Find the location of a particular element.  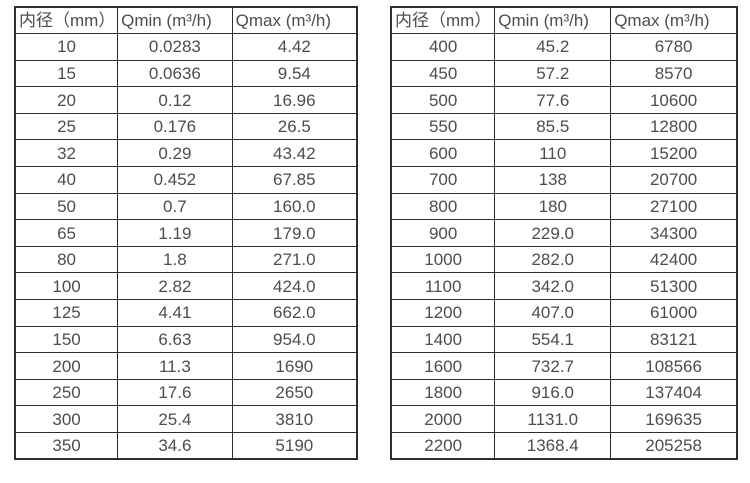

table-cell: 6.63 is located at coordinates (175, 339).